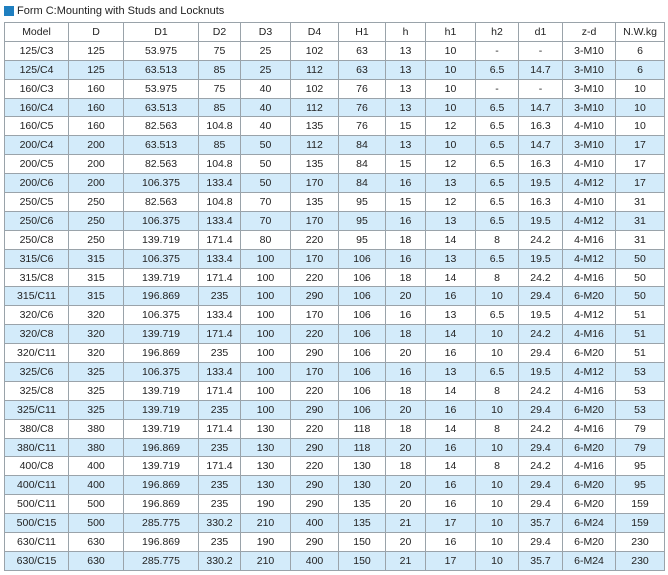 This screenshot has height=575, width=668. What do you see at coordinates (405, 126) in the screenshot?
I see `table-cell: 15` at bounding box center [405, 126].